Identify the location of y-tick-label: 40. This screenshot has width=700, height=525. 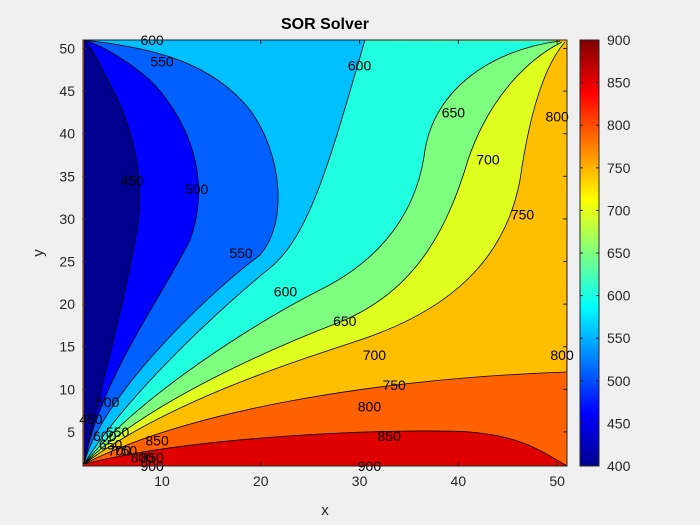
(67, 134).